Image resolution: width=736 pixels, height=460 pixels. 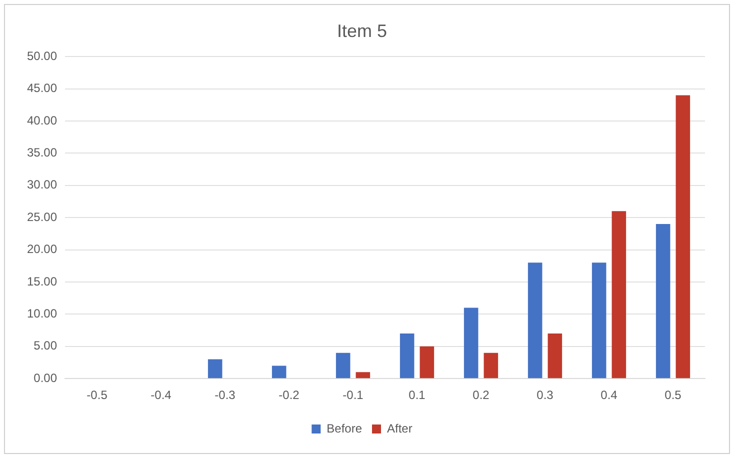 What do you see at coordinates (545, 395) in the screenshot?
I see `x-tick-label: 0.3` at bounding box center [545, 395].